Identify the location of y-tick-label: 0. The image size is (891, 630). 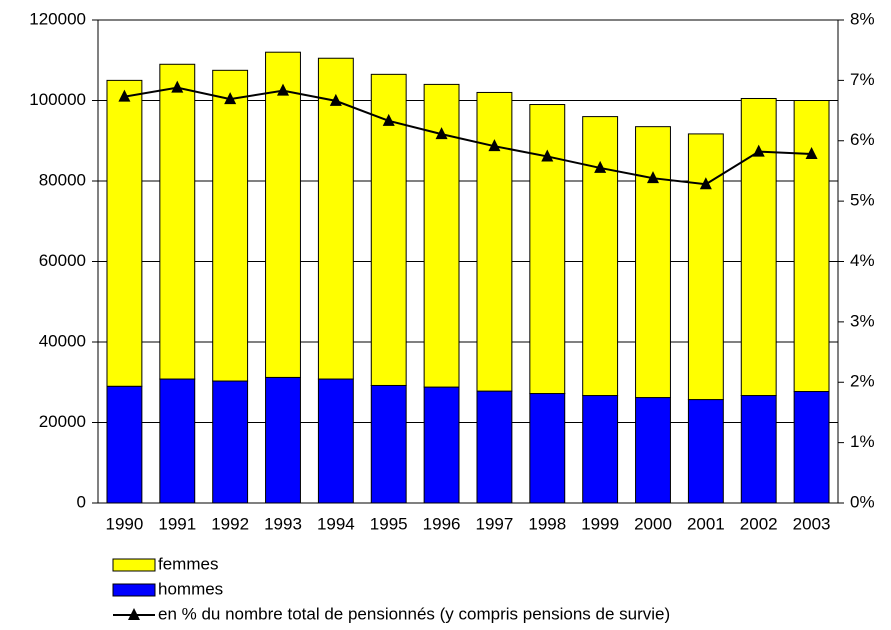
(81, 501).